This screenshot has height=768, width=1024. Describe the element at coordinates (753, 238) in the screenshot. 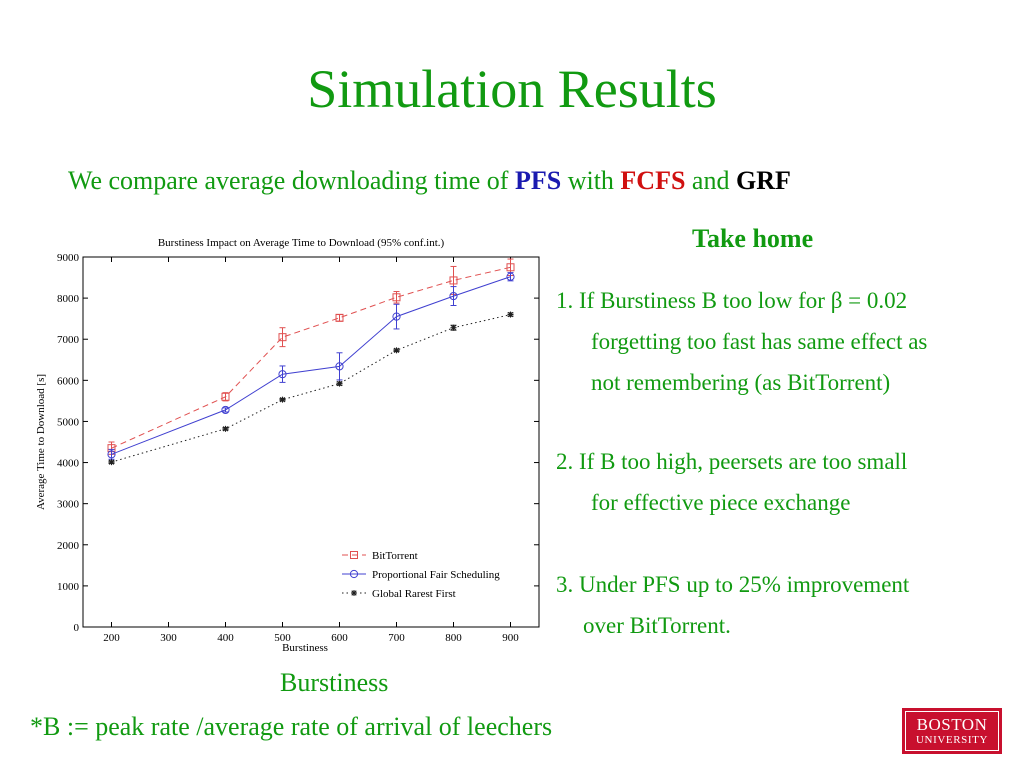

I see `take-home-heading: Take home` at that location.